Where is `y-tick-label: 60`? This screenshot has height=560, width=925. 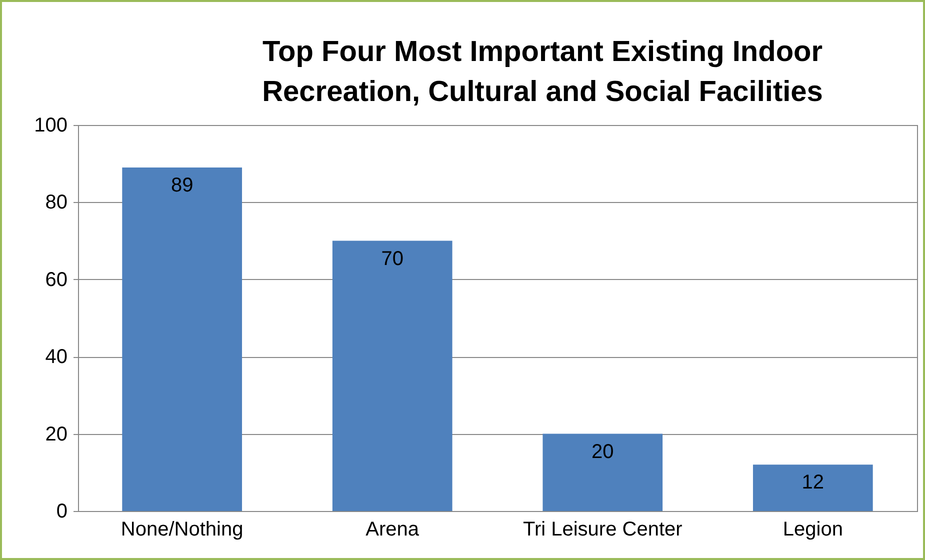 y-tick-label: 60 is located at coordinates (56, 279).